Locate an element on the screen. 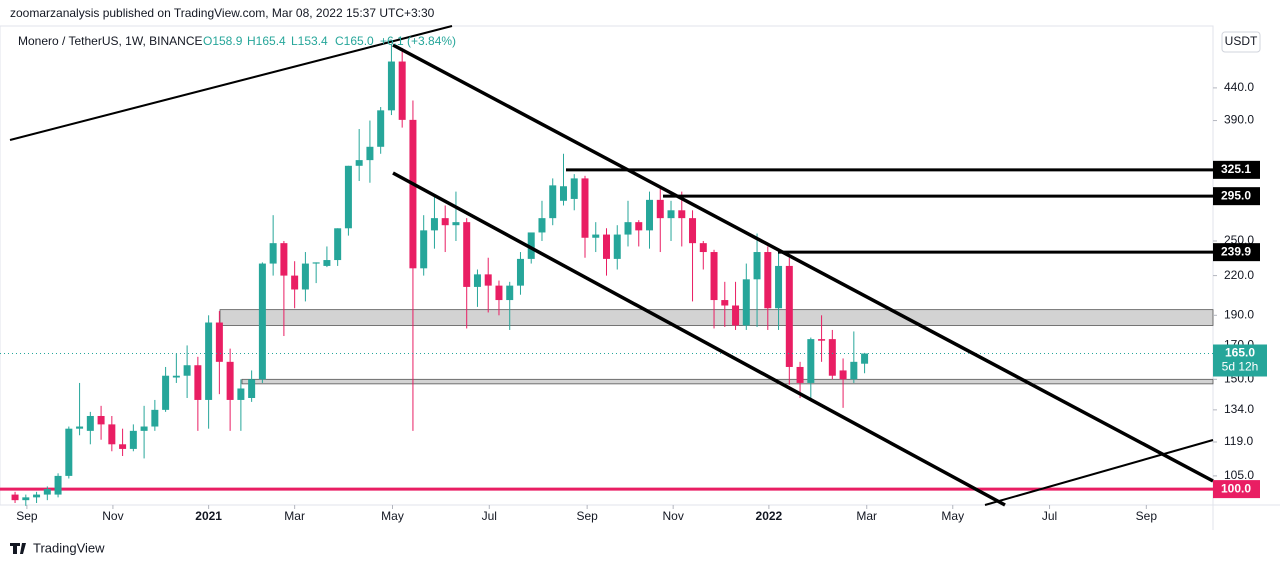 Image resolution: width=1280 pixels, height=571 pixels. legend-high: H165.4 is located at coordinates (266, 41).